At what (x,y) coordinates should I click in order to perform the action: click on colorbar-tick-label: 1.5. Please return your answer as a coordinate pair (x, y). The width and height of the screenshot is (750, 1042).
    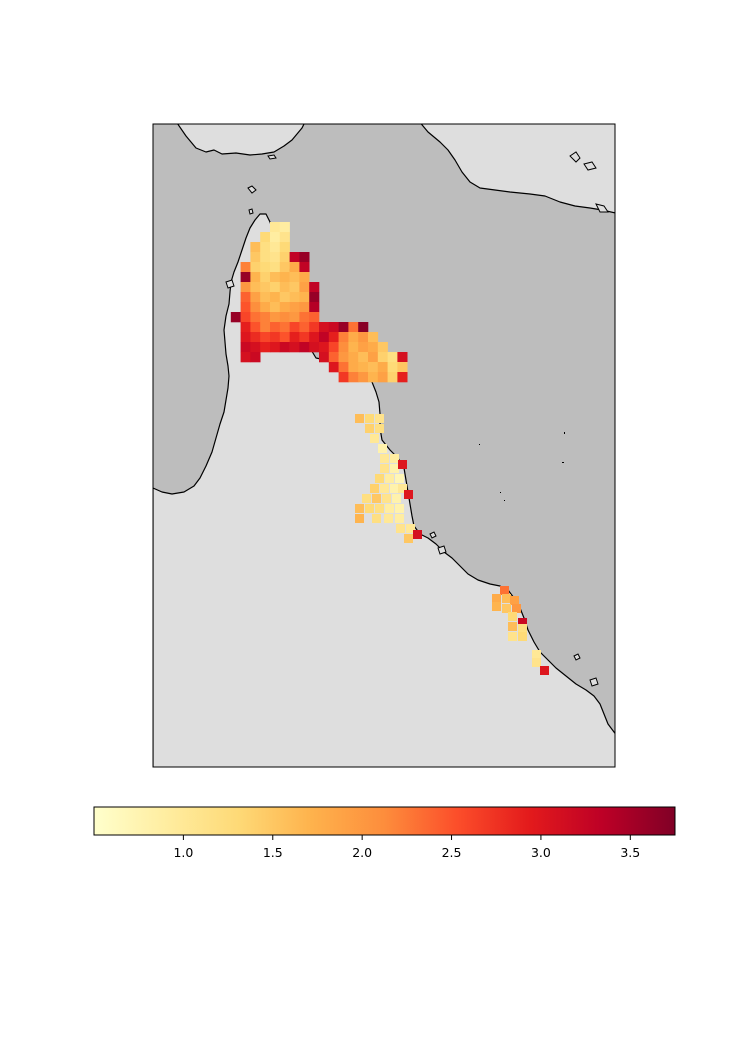
    Looking at the image, I should click on (273, 852).